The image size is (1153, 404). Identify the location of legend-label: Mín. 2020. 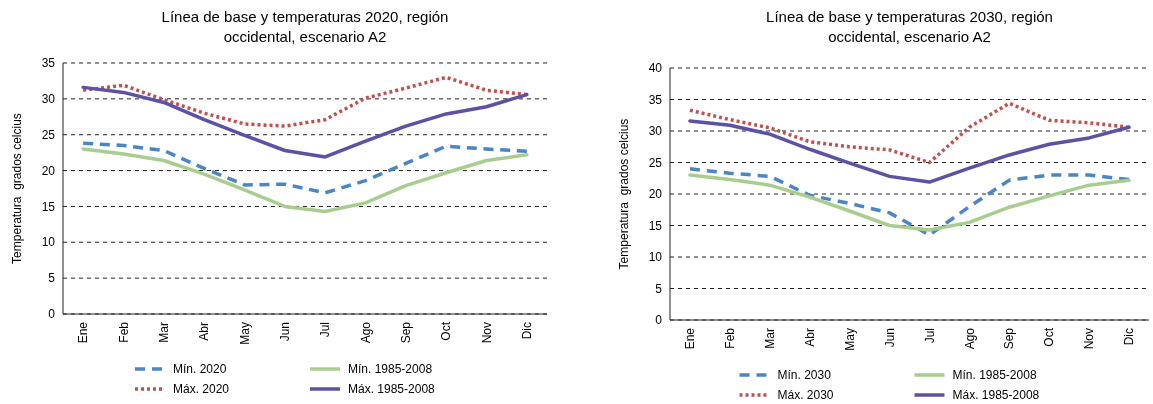
(200, 369).